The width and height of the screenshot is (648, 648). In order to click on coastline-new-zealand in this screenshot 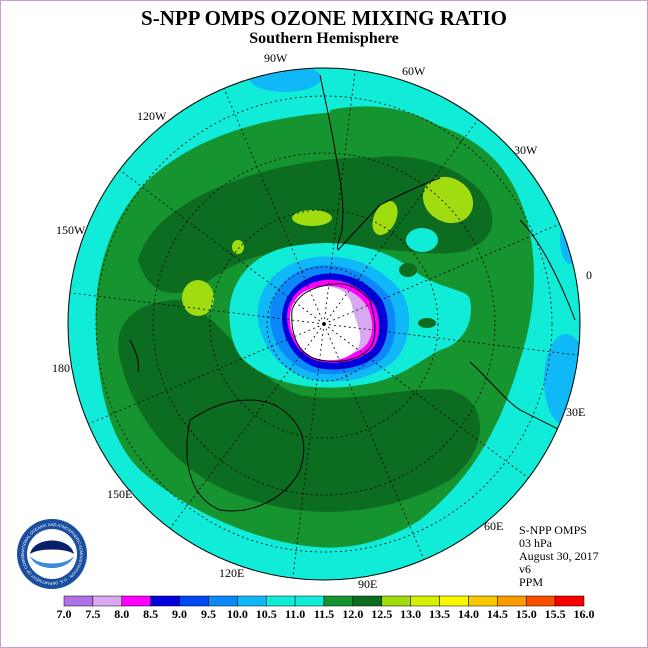, I will do `click(134, 356)`.